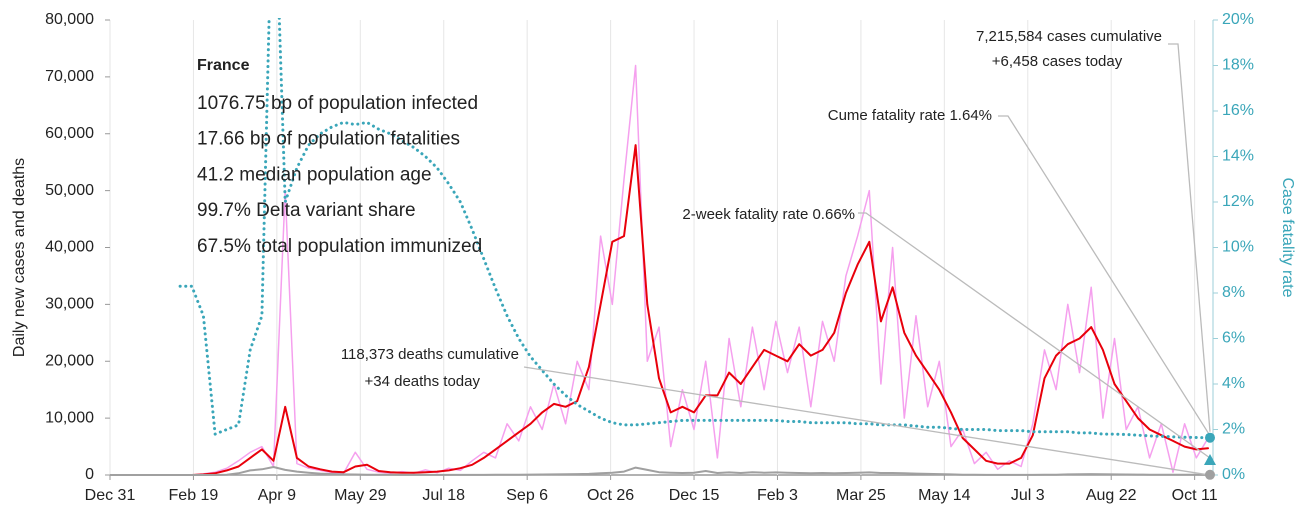 The height and width of the screenshot is (513, 1308). What do you see at coordinates (110, 495) in the screenshot?
I see `x-tick-label: Dec 31` at bounding box center [110, 495].